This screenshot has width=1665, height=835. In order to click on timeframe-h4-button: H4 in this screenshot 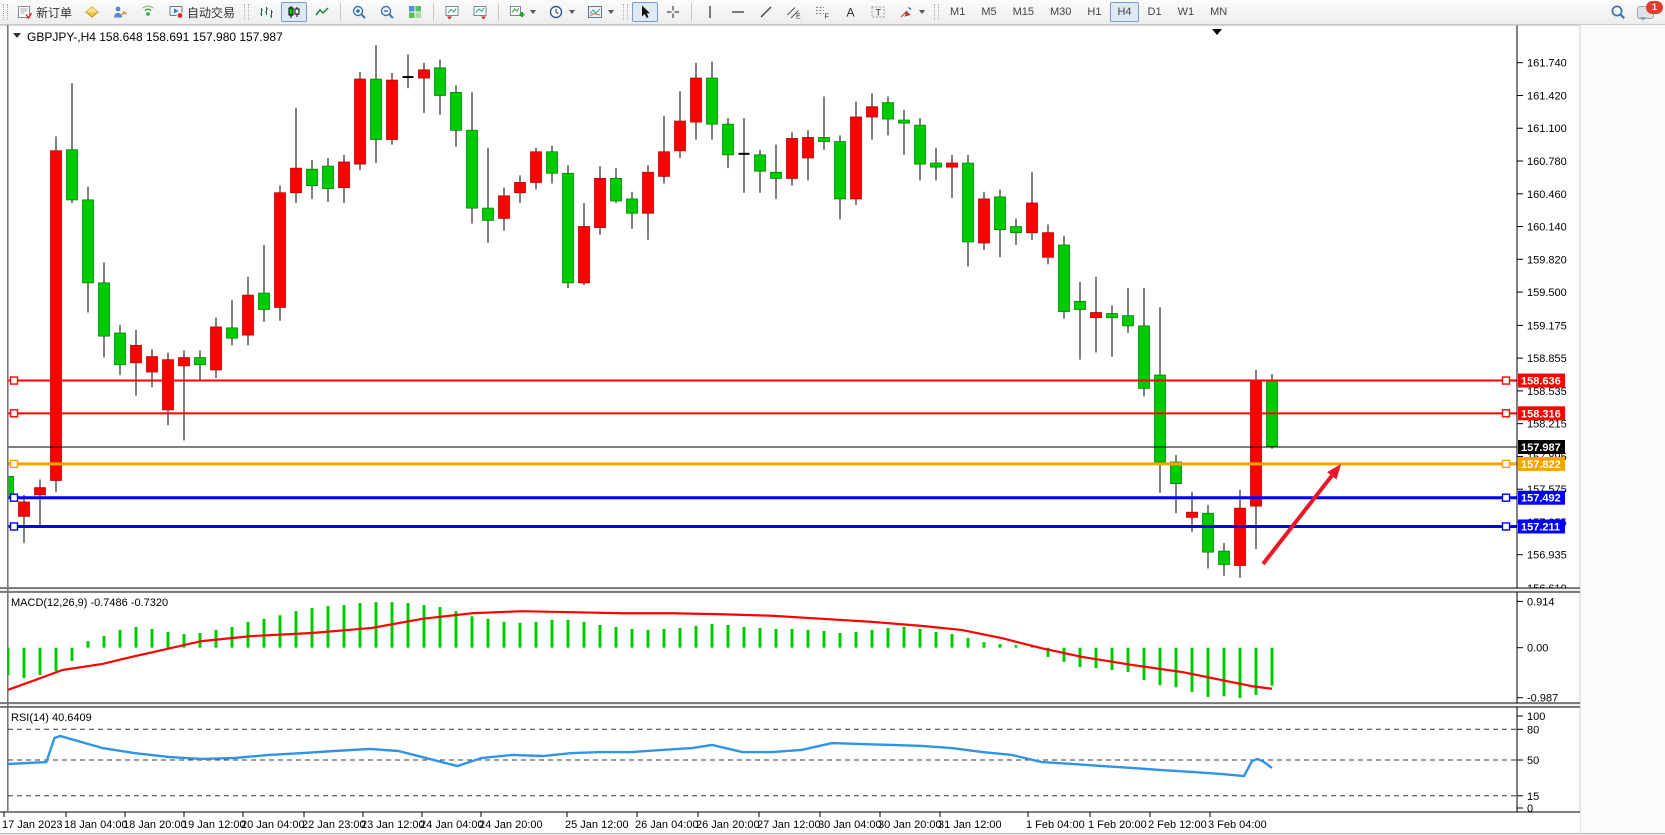, I will do `click(1124, 12)`.